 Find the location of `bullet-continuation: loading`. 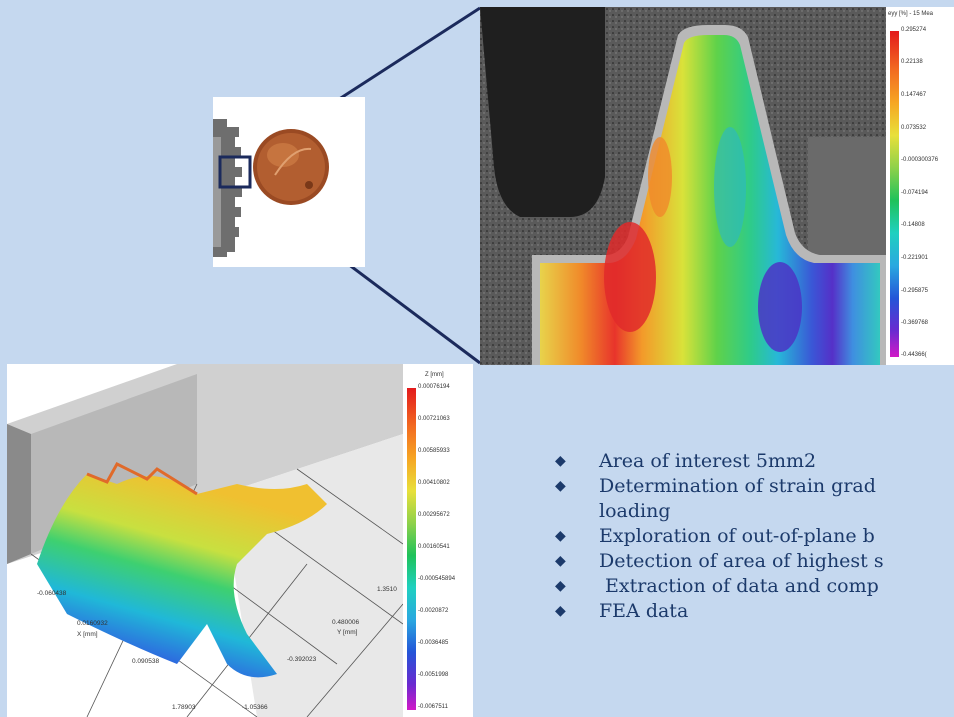

bullet-continuation: loading is located at coordinates (635, 511).